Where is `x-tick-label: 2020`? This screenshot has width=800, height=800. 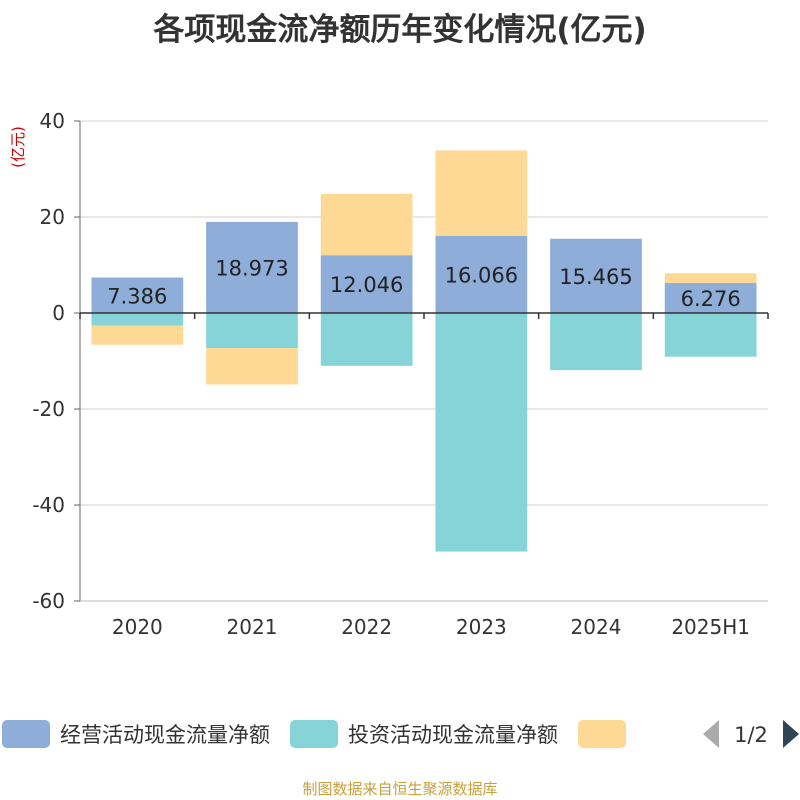 x-tick-label: 2020 is located at coordinates (137, 627).